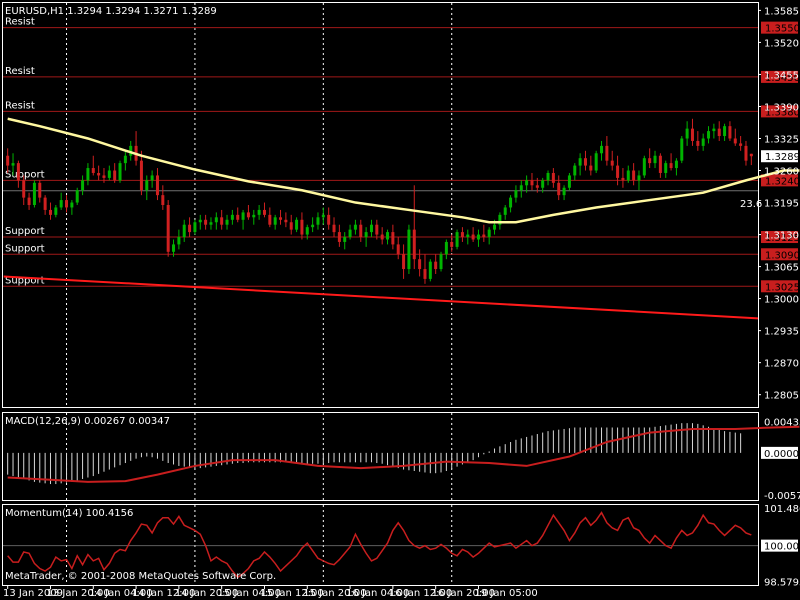 This screenshot has height=600, width=800. What do you see at coordinates (780, 459) in the screenshot?
I see `macd-axis: 0.00435 0.0000 -0.00578` at bounding box center [780, 459].